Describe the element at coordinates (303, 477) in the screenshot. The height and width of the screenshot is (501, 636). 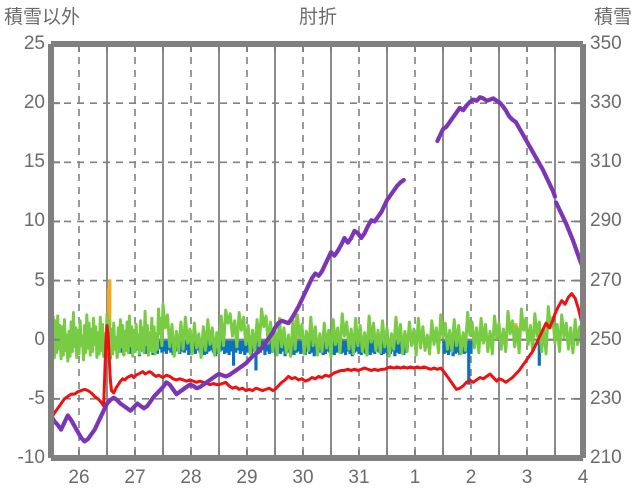
I see `x-axis-tick-label: 30` at that location.